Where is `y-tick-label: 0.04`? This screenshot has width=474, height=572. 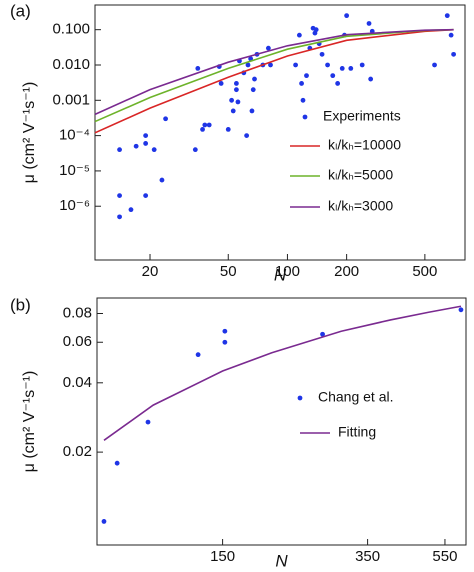
y-tick-label: 0.04 is located at coordinates (77, 382).